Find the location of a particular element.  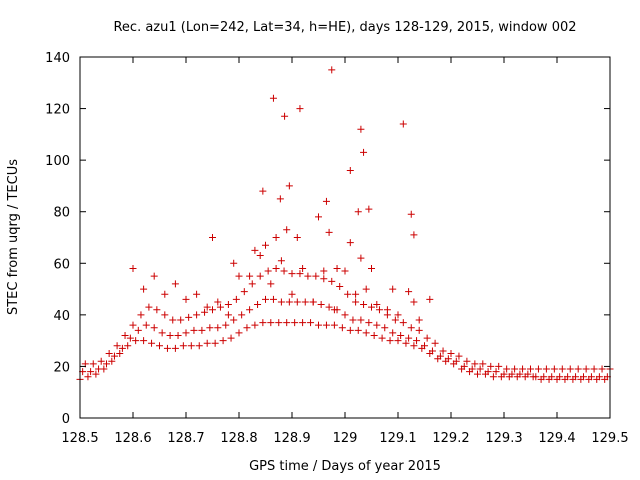

x-tick-label: 129.3 is located at coordinates (503, 438).